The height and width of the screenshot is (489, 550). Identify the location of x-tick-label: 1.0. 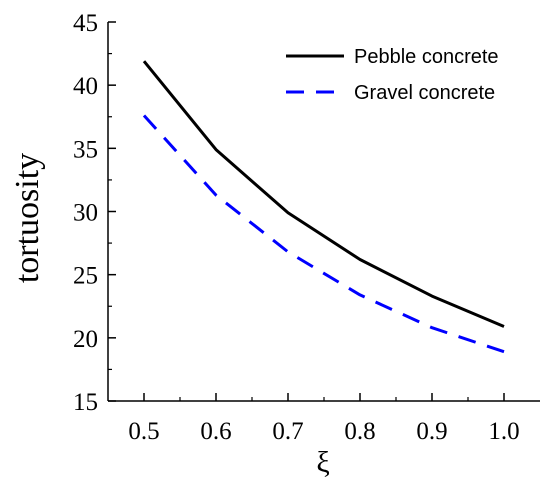
(503, 431).